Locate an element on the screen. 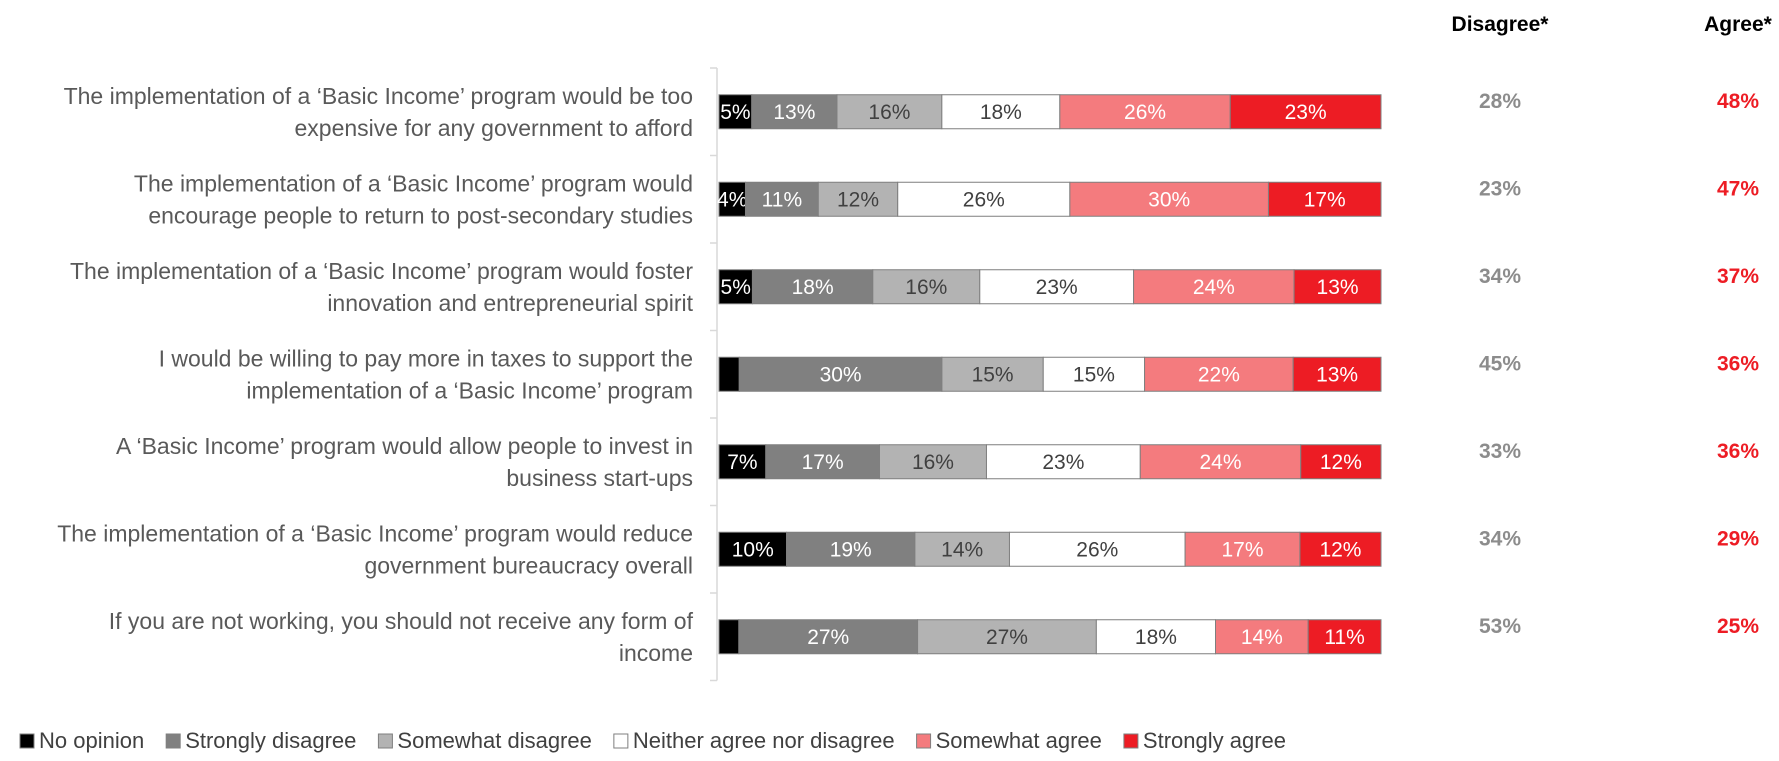 Image resolution: width=1779 pixels, height=761 pixels. legend-label: No opinion is located at coordinates (91, 740).